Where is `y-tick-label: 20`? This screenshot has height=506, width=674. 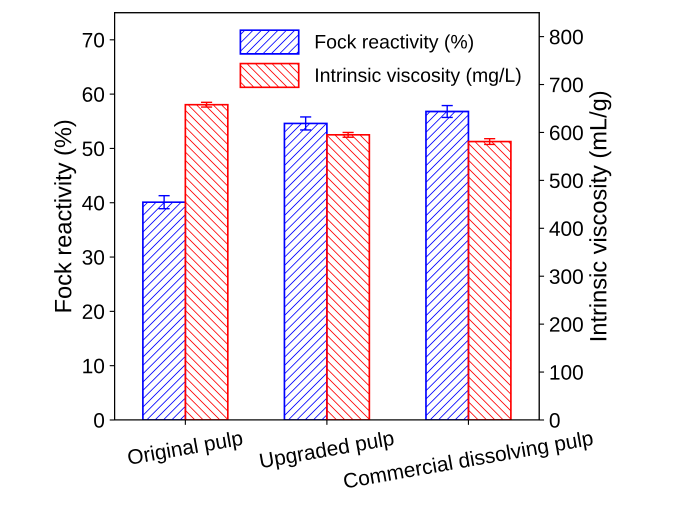 y-tick-label: 20 is located at coordinates (93, 312).